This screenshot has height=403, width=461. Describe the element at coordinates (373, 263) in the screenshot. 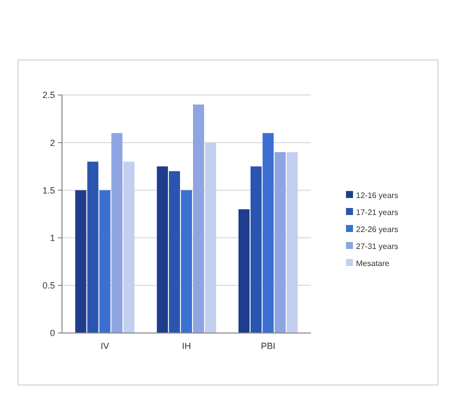

I see `legend-label: Mesatare` at that location.